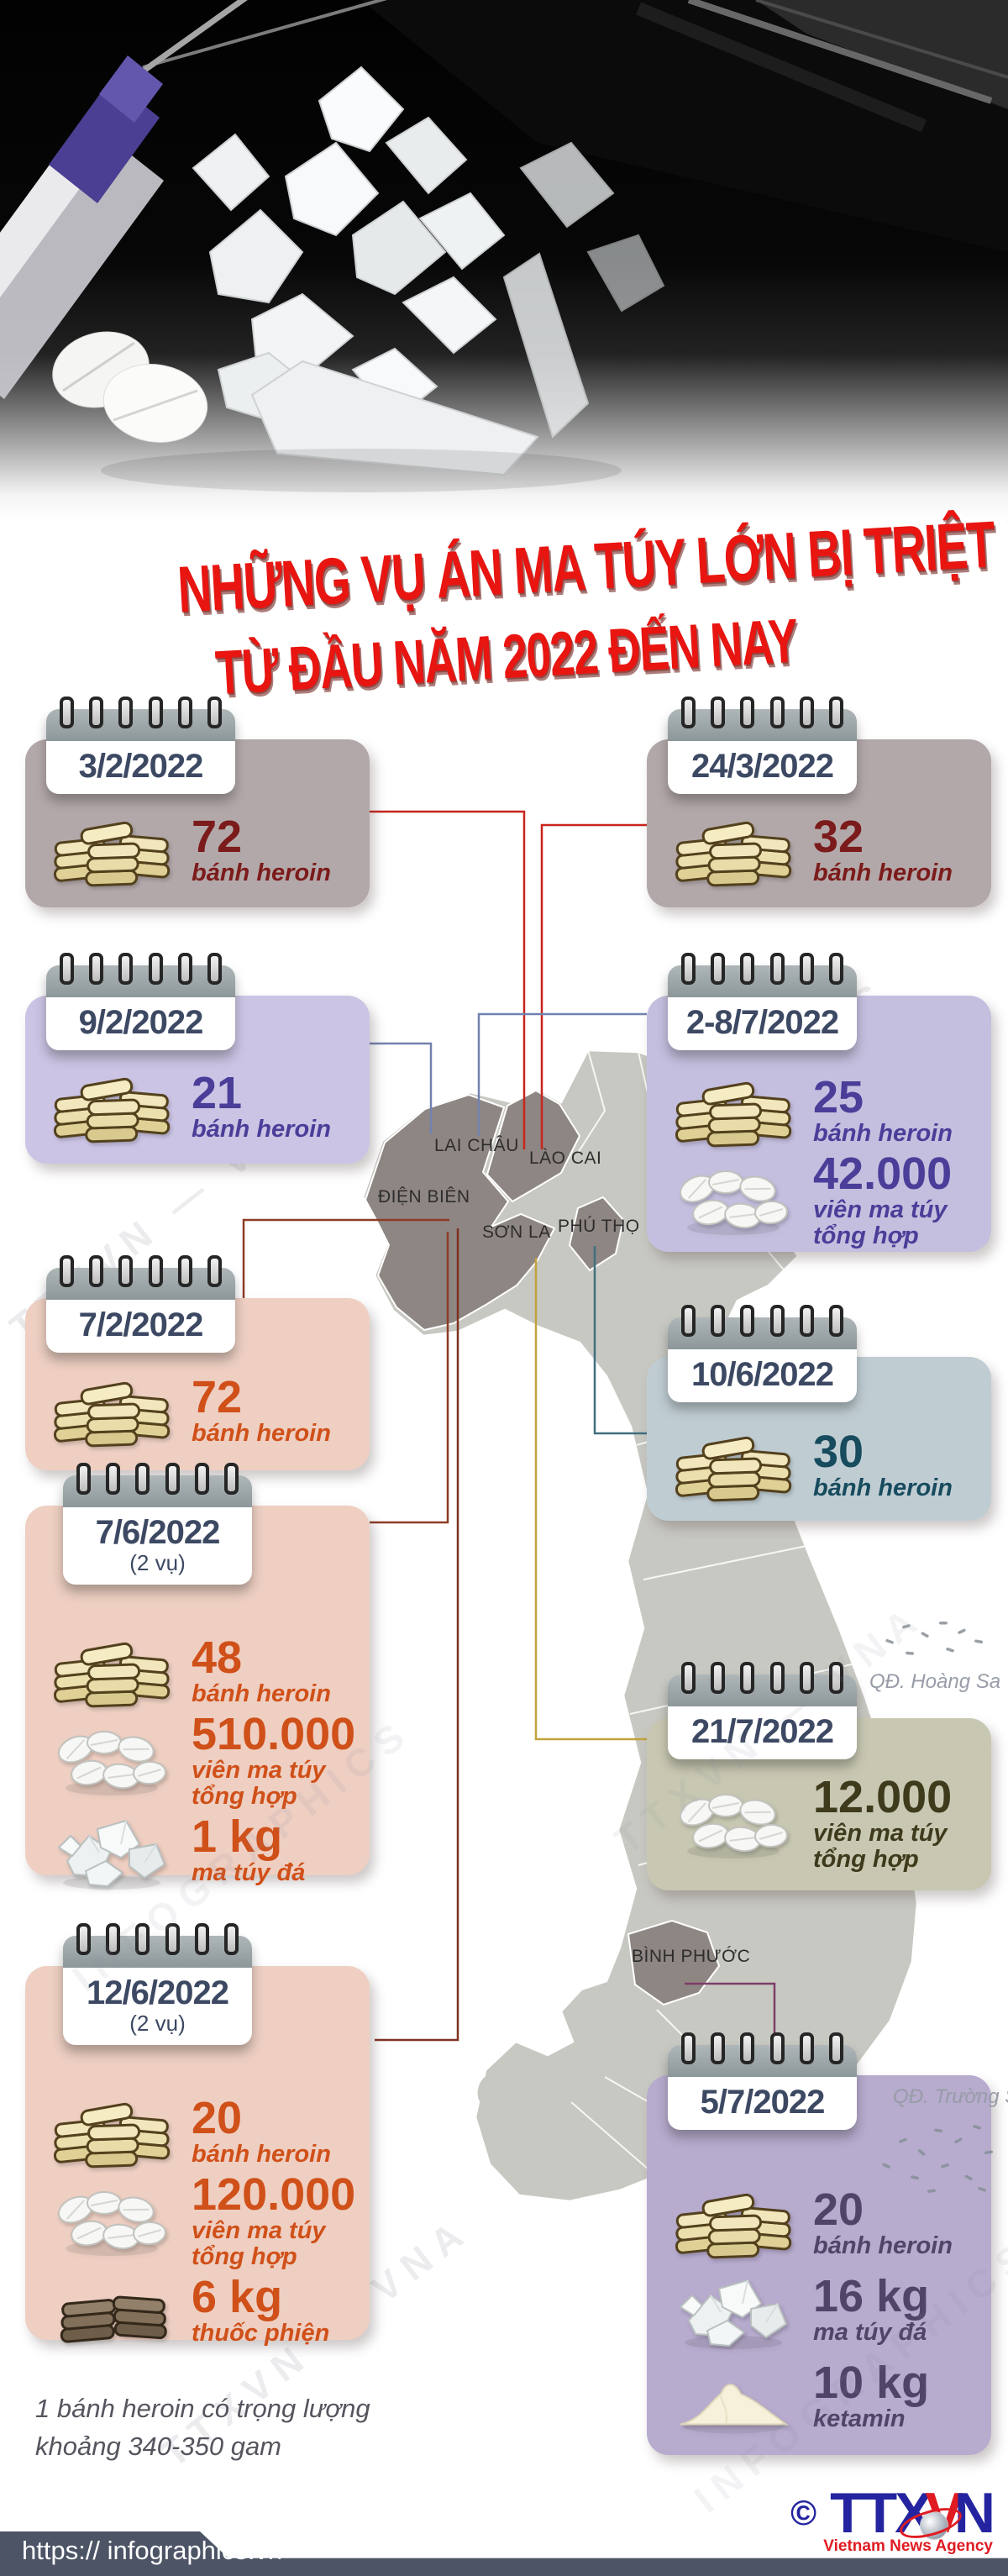 The width and height of the screenshot is (1008, 2576). I want to click on truong-sa-islands-icon, so click(937, 2159).